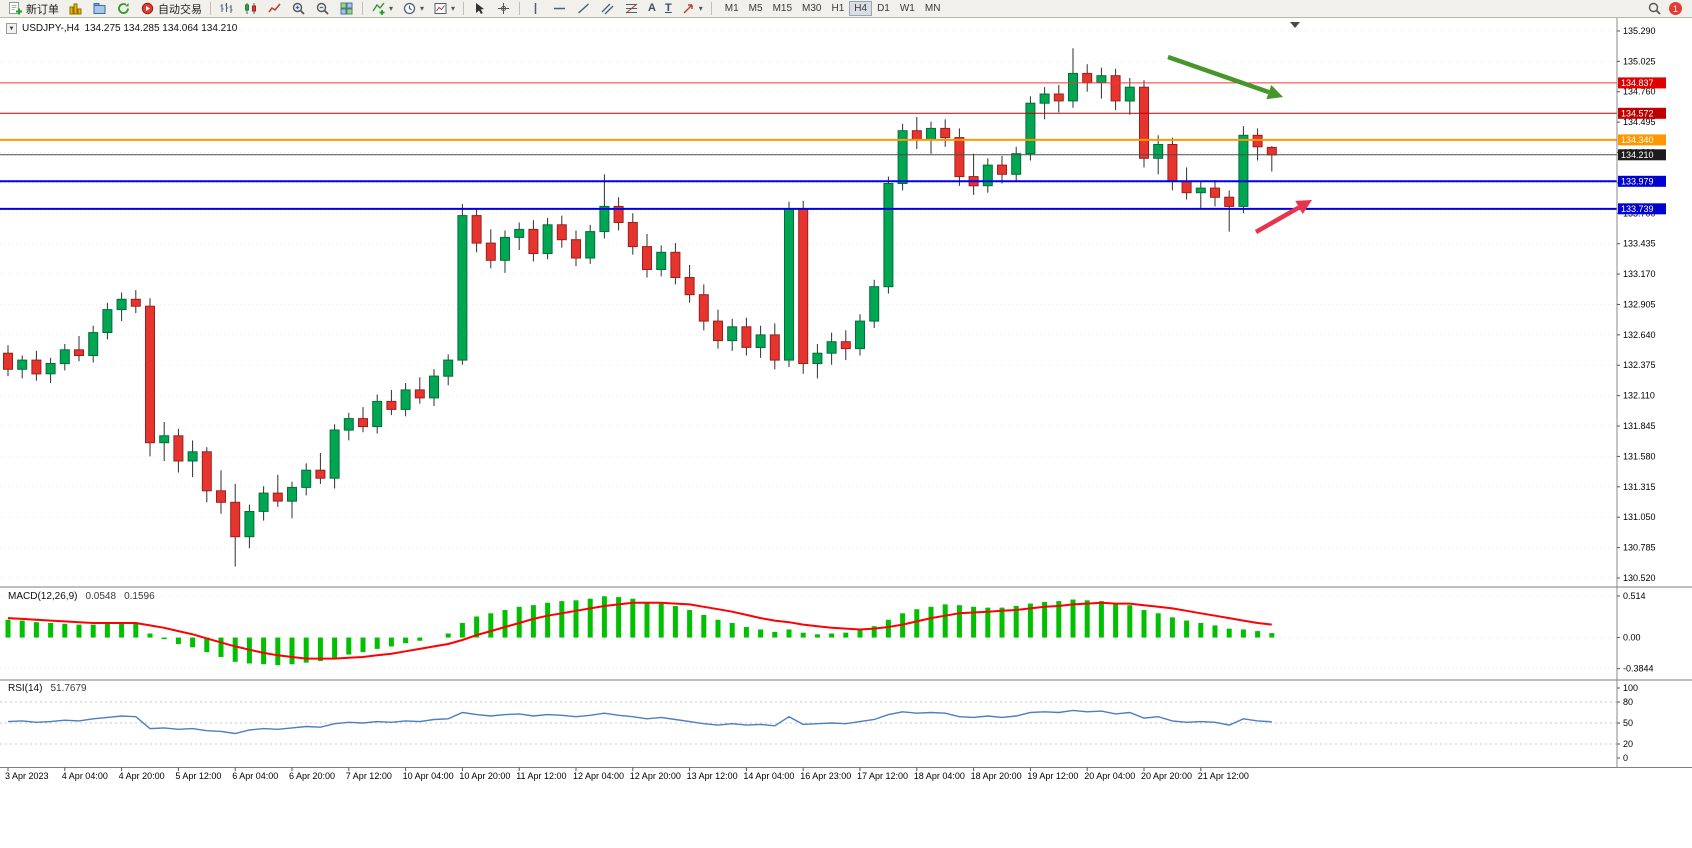 The image size is (1692, 848). What do you see at coordinates (1642, 181) in the screenshot?
I see `price-tag-133.979` at bounding box center [1642, 181].